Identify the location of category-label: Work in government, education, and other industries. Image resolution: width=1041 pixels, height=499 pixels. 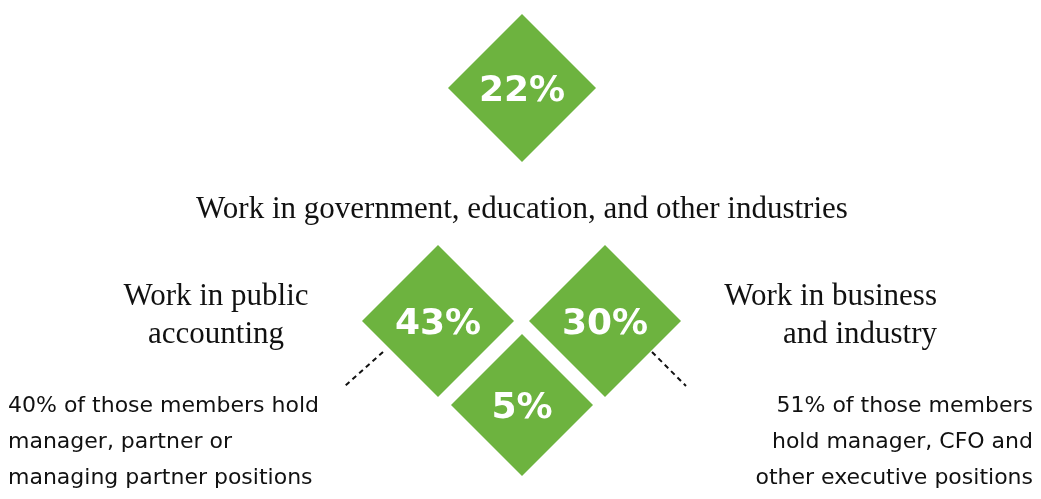
(522, 207).